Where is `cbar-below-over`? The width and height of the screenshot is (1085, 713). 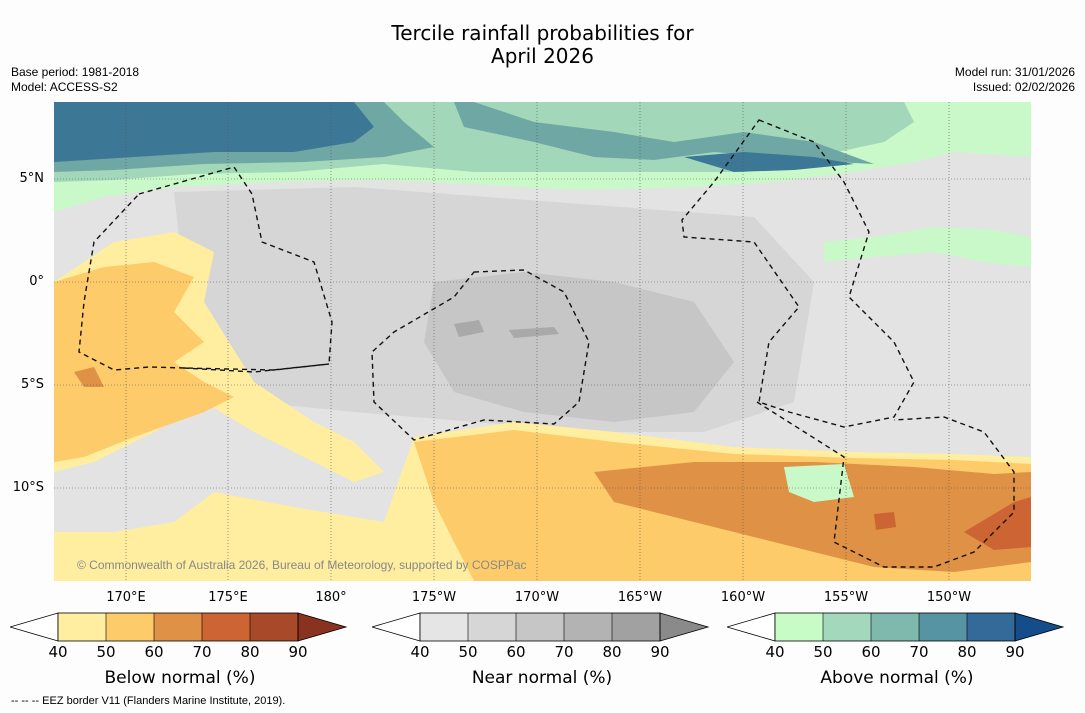
cbar-below-over is located at coordinates (322, 627).